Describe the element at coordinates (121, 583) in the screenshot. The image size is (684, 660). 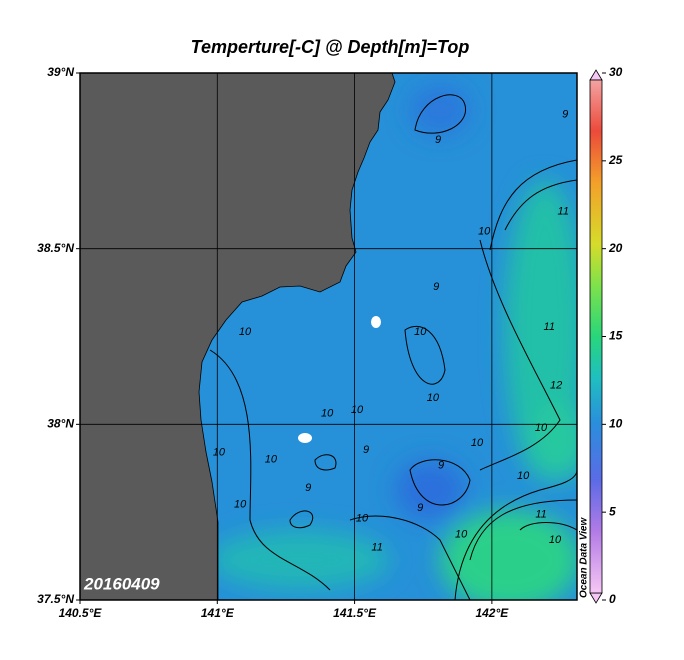
I see `date-stamp: 20160409` at that location.